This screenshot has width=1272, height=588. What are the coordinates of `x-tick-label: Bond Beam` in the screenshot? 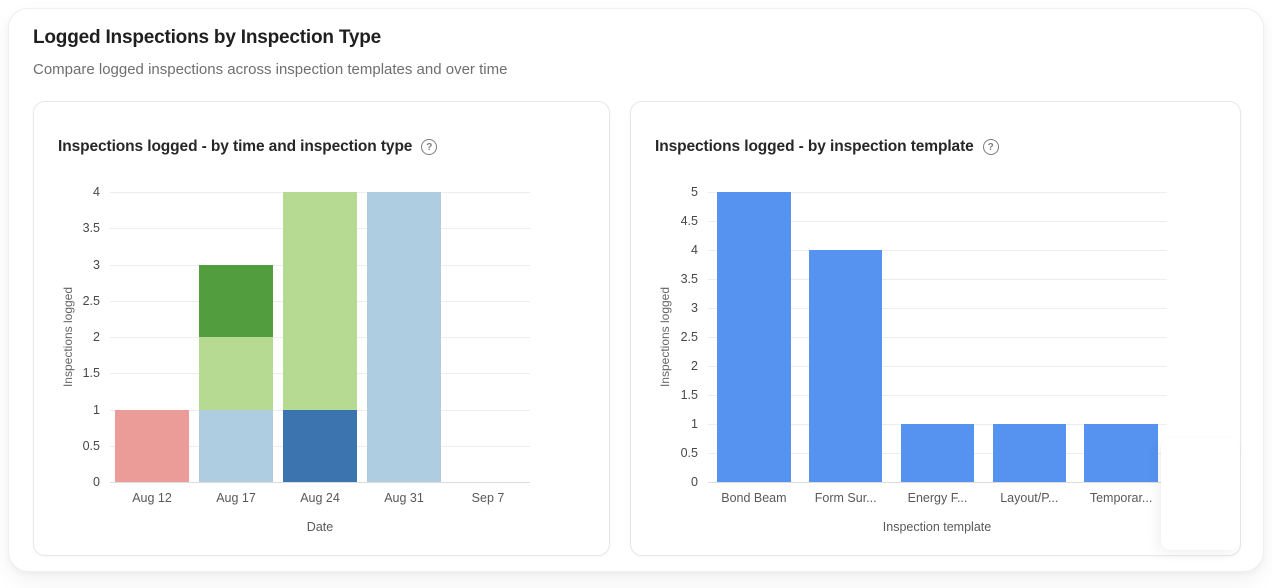 It's located at (754, 498).